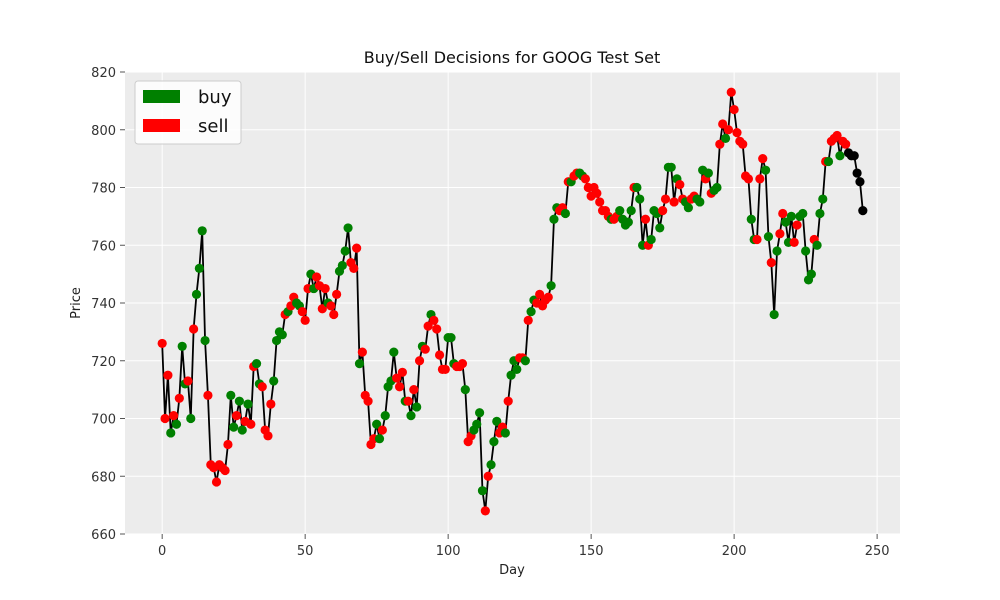 This screenshot has width=1000, height=600. I want to click on y-tick-label: 740, so click(103, 304).